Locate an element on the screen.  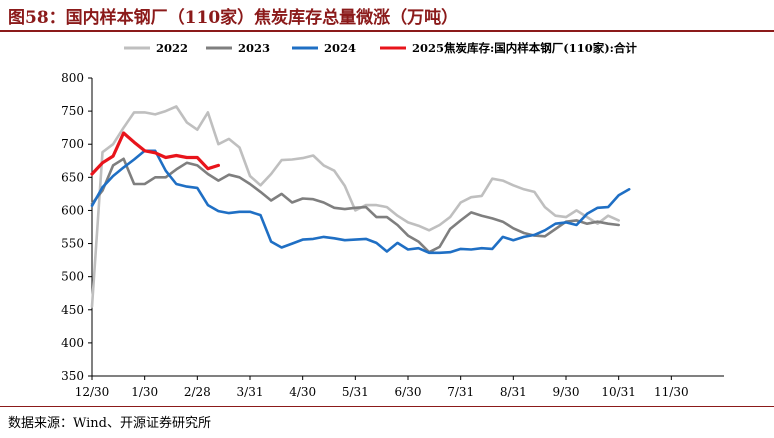
source-divider is located at coordinates (387, 406).